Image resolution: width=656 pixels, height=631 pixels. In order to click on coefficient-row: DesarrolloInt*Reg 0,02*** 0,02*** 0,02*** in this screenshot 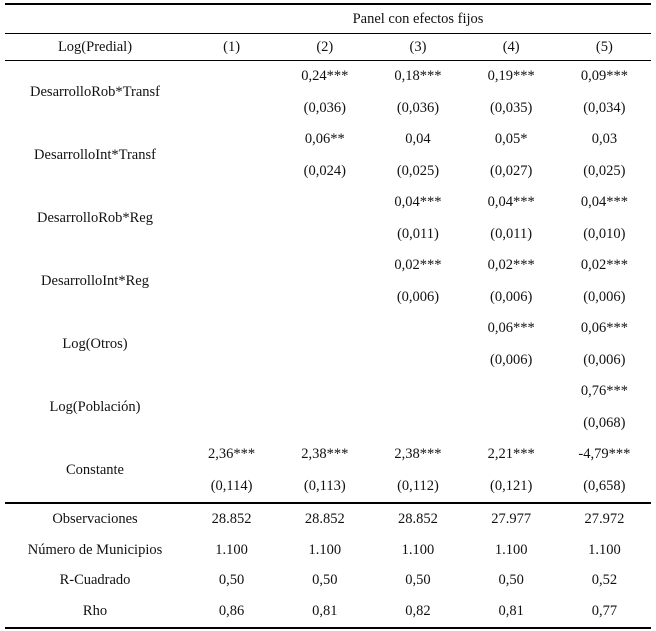, I will do `click(328, 269)`.